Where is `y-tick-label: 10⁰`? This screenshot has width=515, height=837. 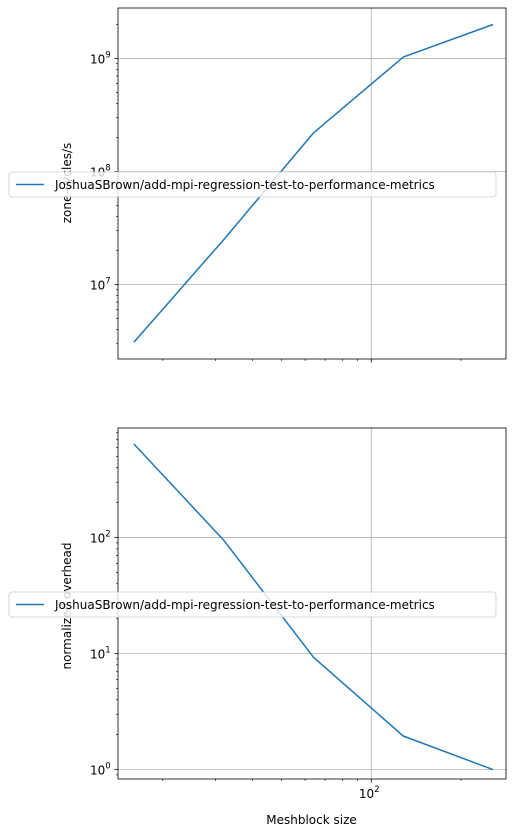 y-tick-label: 10⁰ is located at coordinates (100, 770).